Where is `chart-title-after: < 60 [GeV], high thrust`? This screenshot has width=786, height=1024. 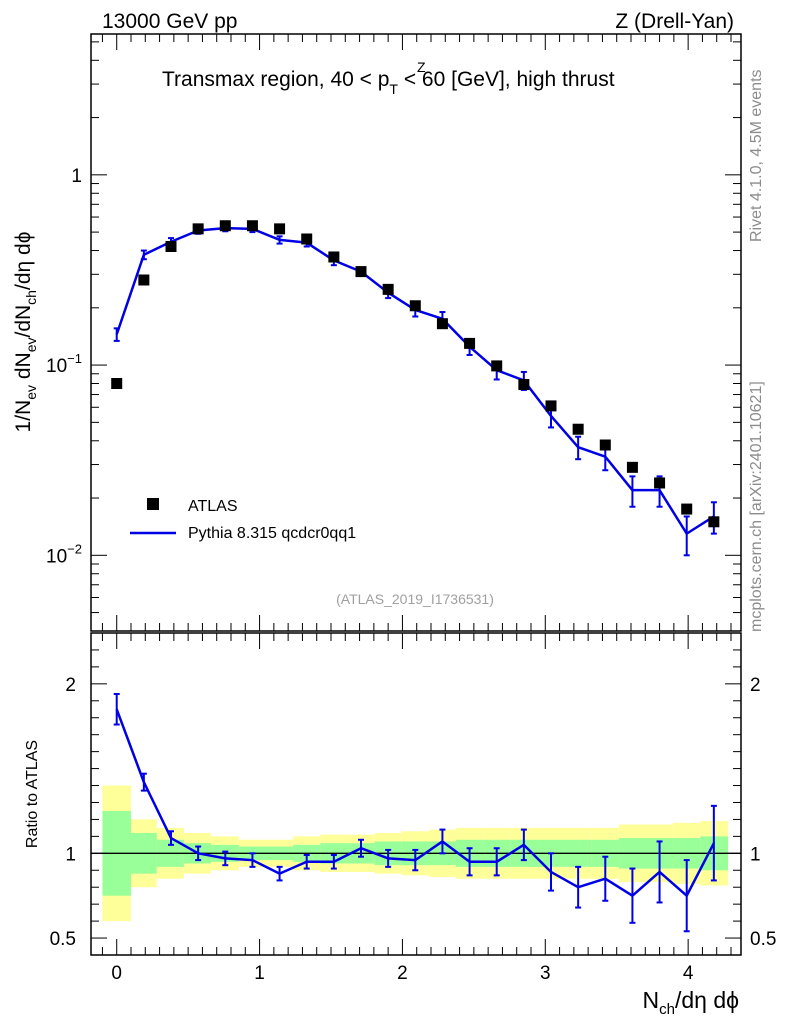 chart-title-after: < 60 [GeV], high thrust is located at coordinates (506, 79).